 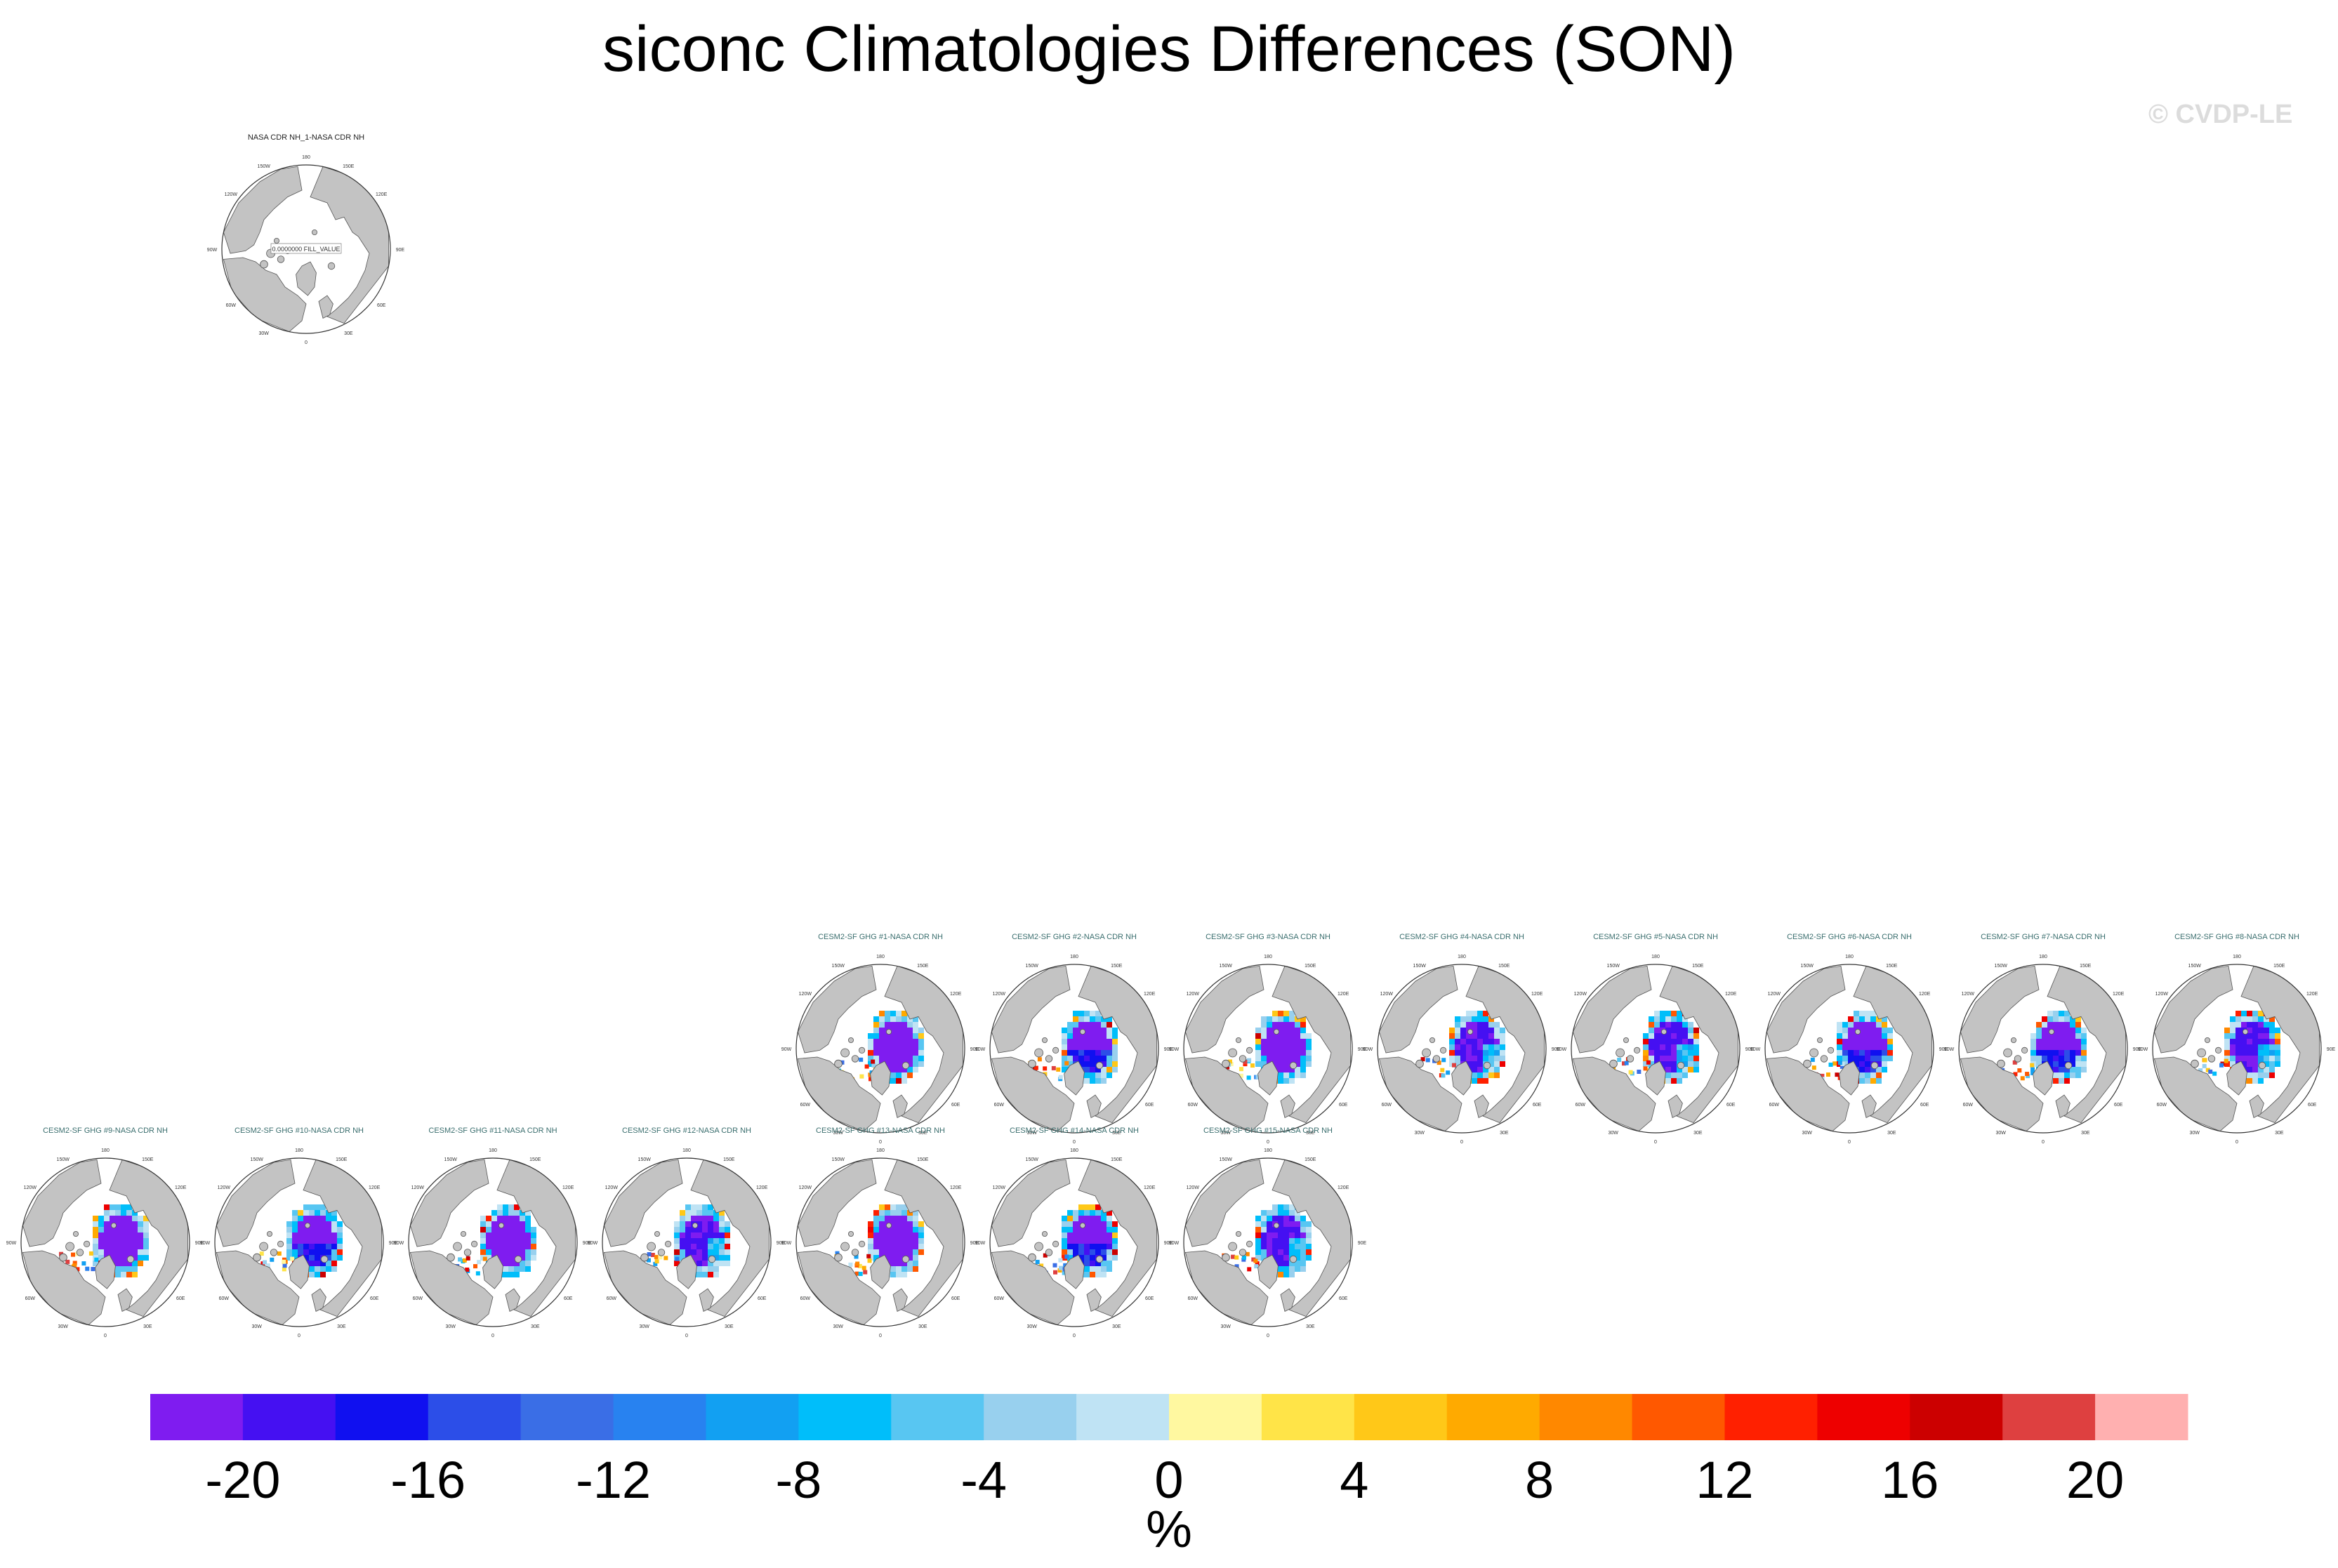 I want to click on panel-title: CESM2-SF GHG #1-NASA CDR NH, so click(x=880, y=937).